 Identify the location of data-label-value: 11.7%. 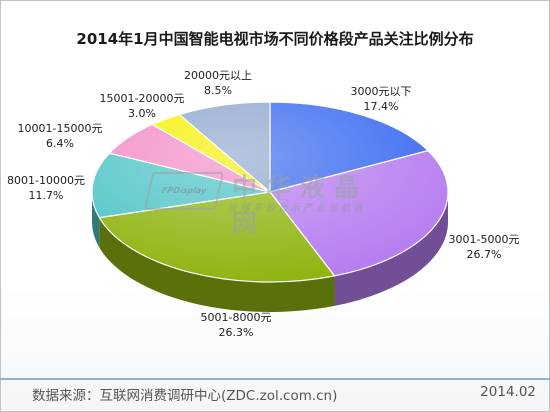
(46, 195).